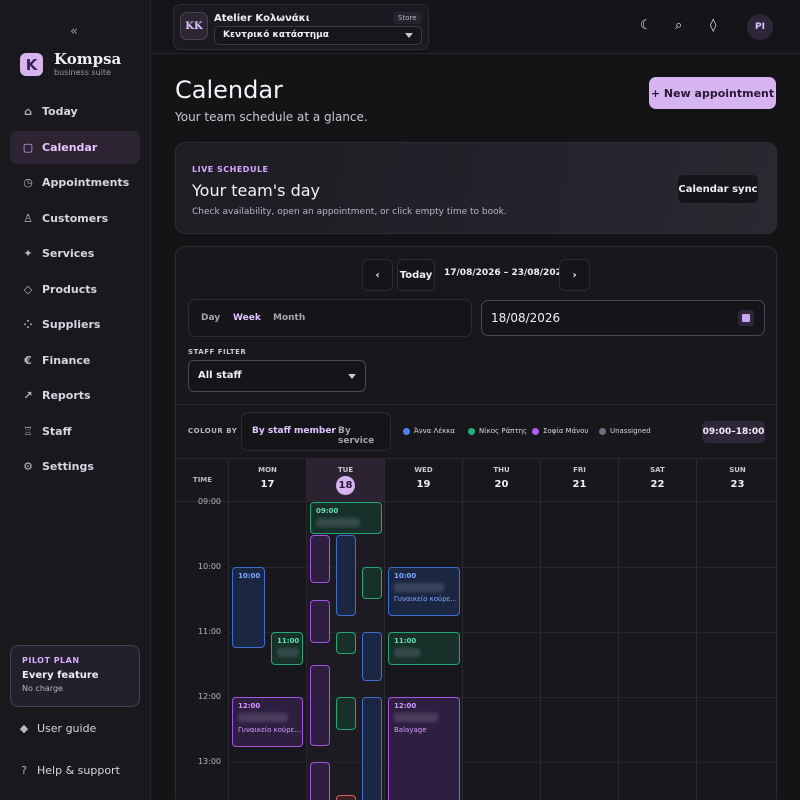 The height and width of the screenshot is (800, 800). Describe the element at coordinates (268, 629) in the screenshot. I see `day-column-mon: MON 17` at that location.